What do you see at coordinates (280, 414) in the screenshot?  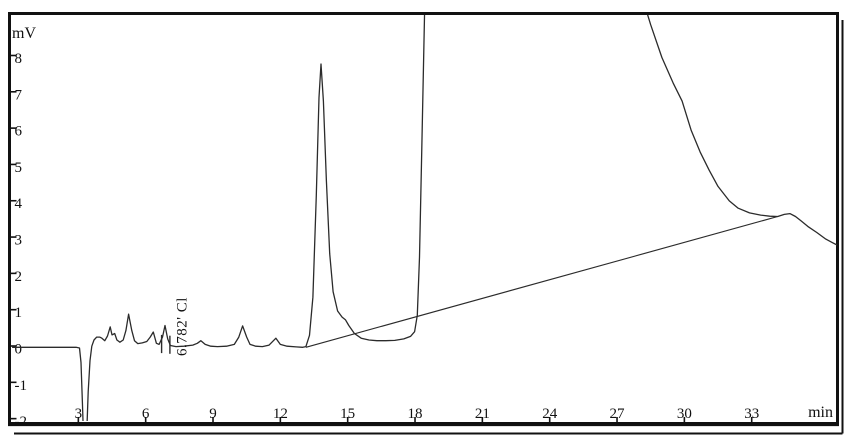 I see `x-tick-label: 12` at bounding box center [280, 414].